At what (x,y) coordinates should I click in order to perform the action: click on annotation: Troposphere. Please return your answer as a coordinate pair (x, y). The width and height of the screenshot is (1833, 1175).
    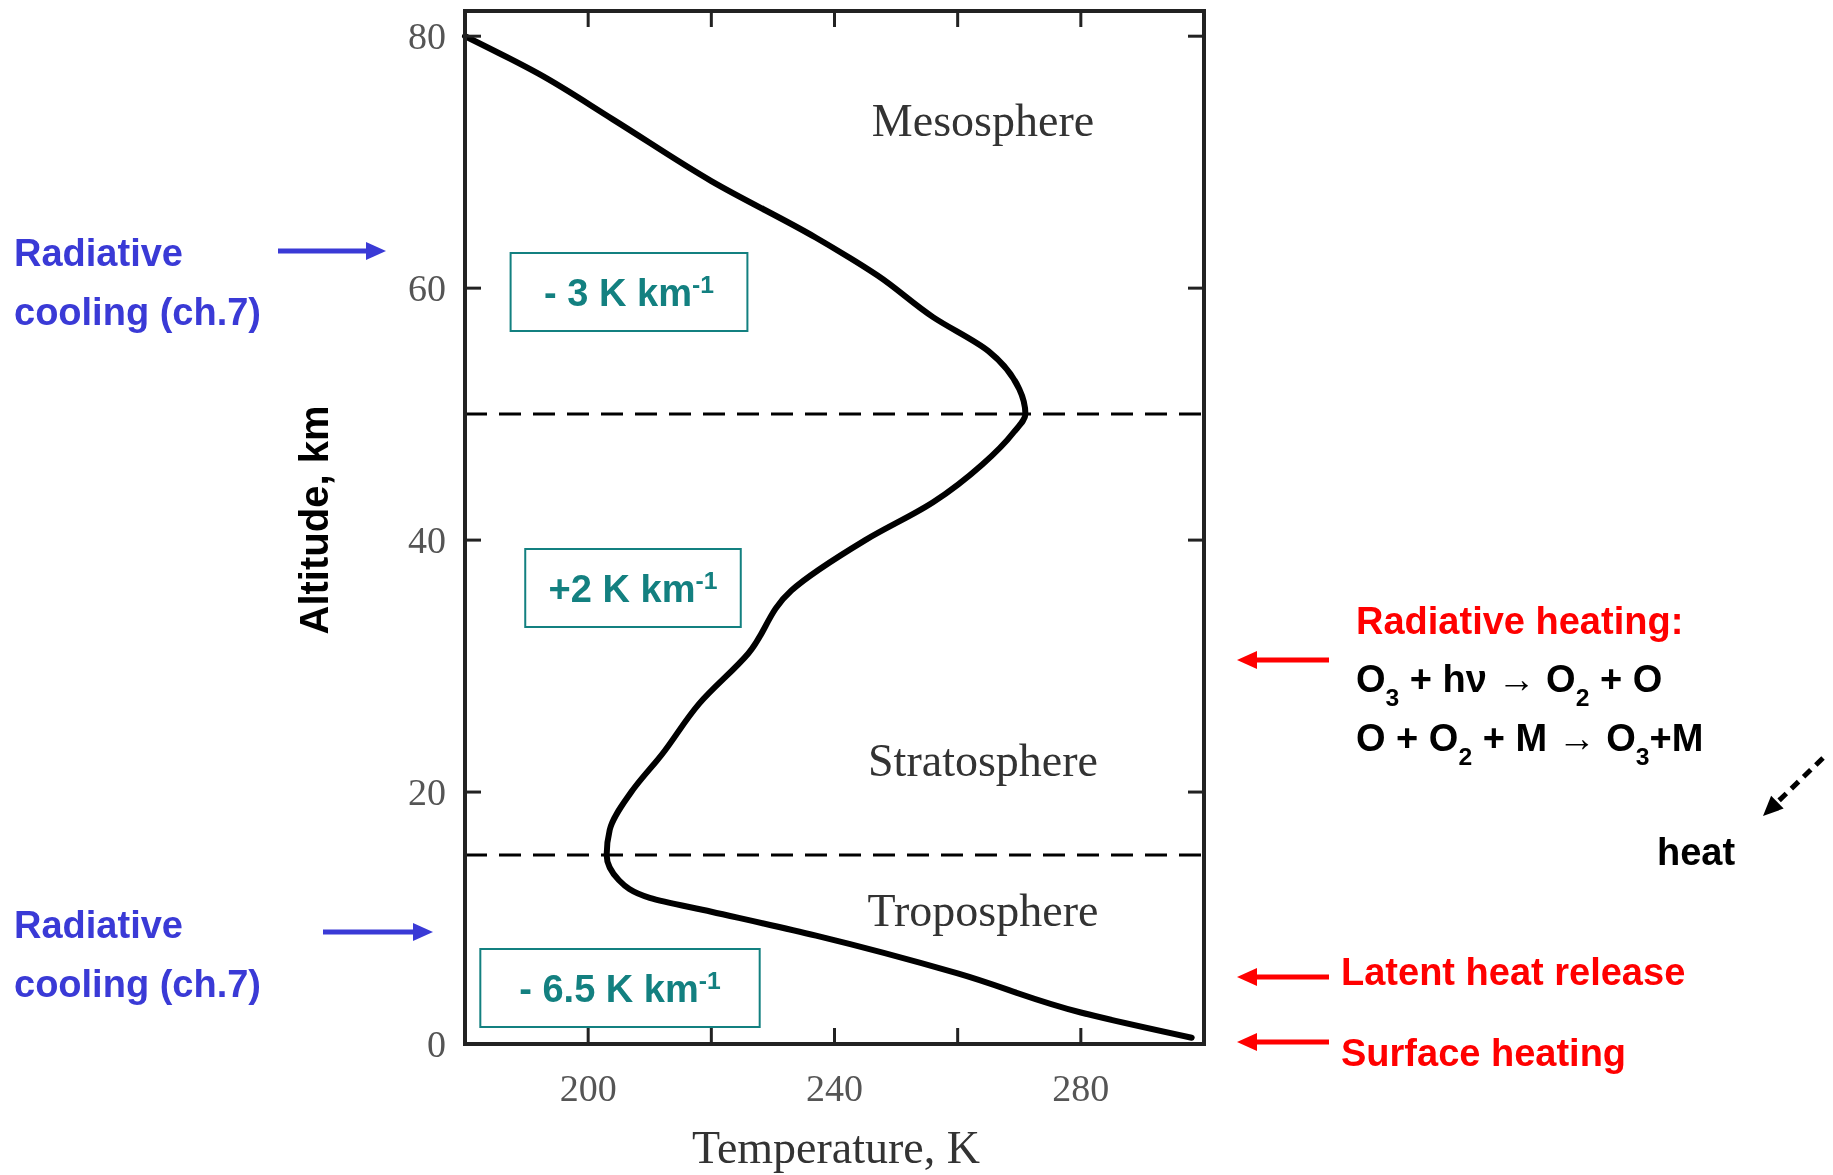
    Looking at the image, I should click on (983, 911).